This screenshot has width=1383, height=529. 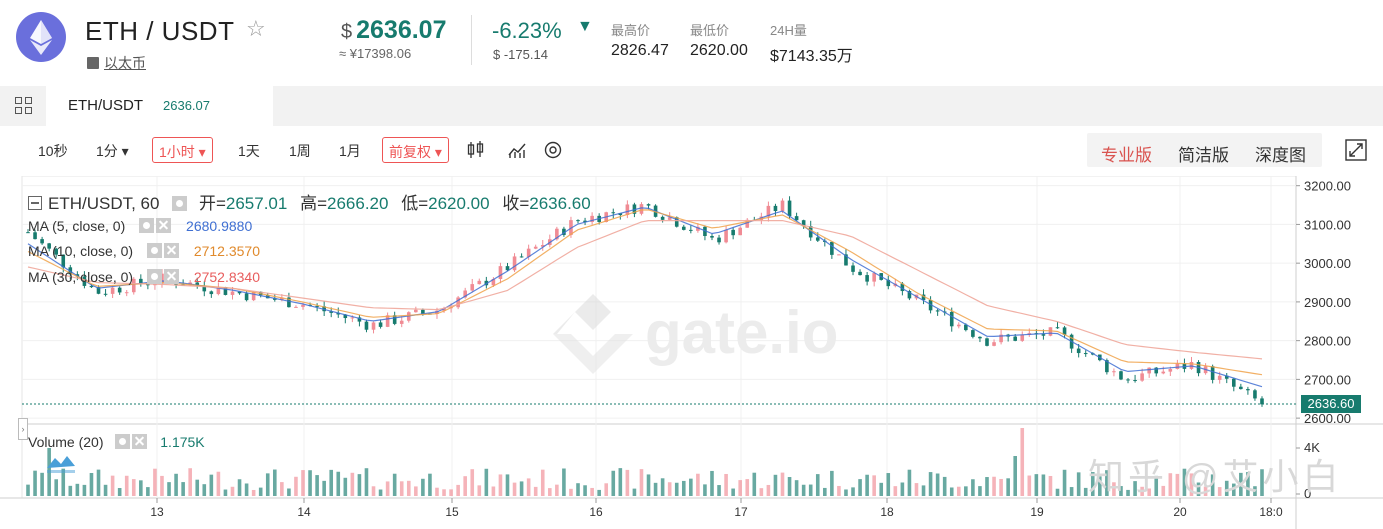 What do you see at coordinates (347, 32) in the screenshot?
I see `price-currency: $` at bounding box center [347, 32].